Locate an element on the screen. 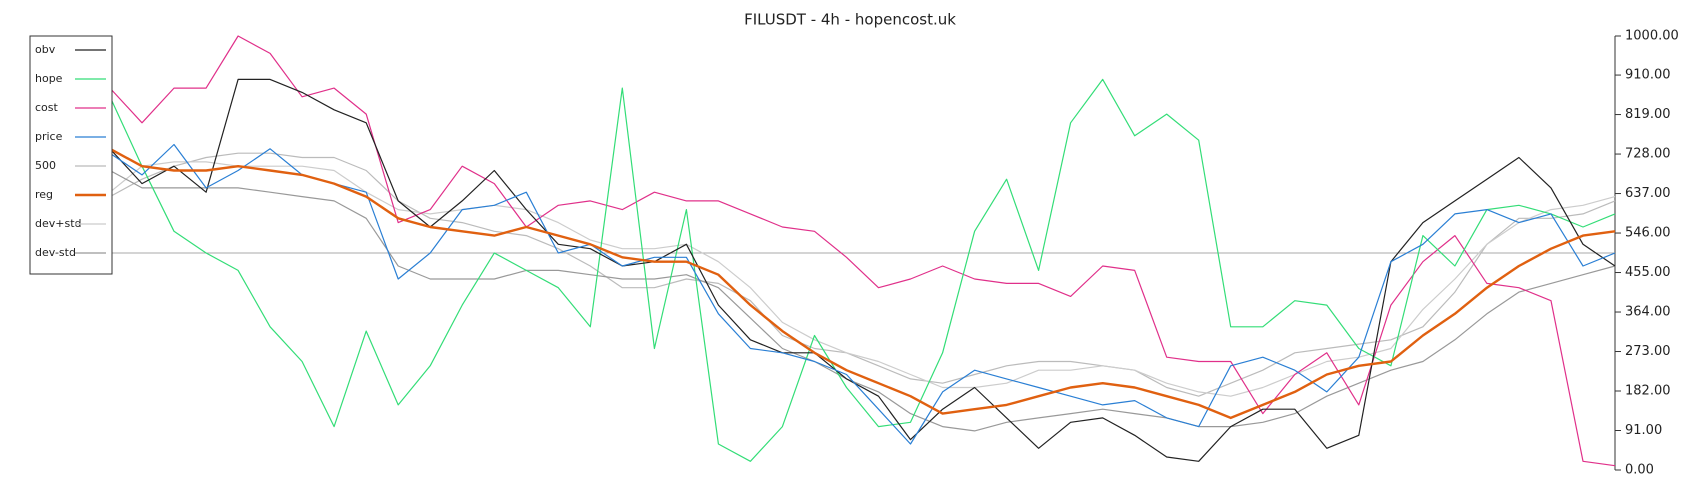 The width and height of the screenshot is (1700, 500). chart-title: FILUSDT - 4h - hopencost.uk is located at coordinates (850, 20).